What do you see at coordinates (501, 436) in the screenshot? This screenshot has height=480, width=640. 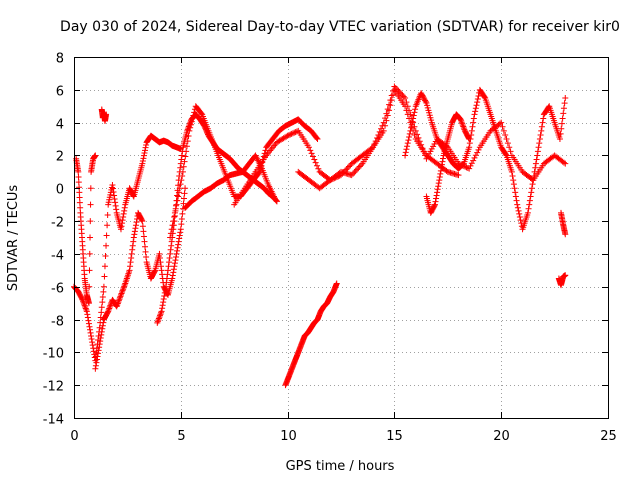 I see `x-tick-label: 20` at bounding box center [501, 436].